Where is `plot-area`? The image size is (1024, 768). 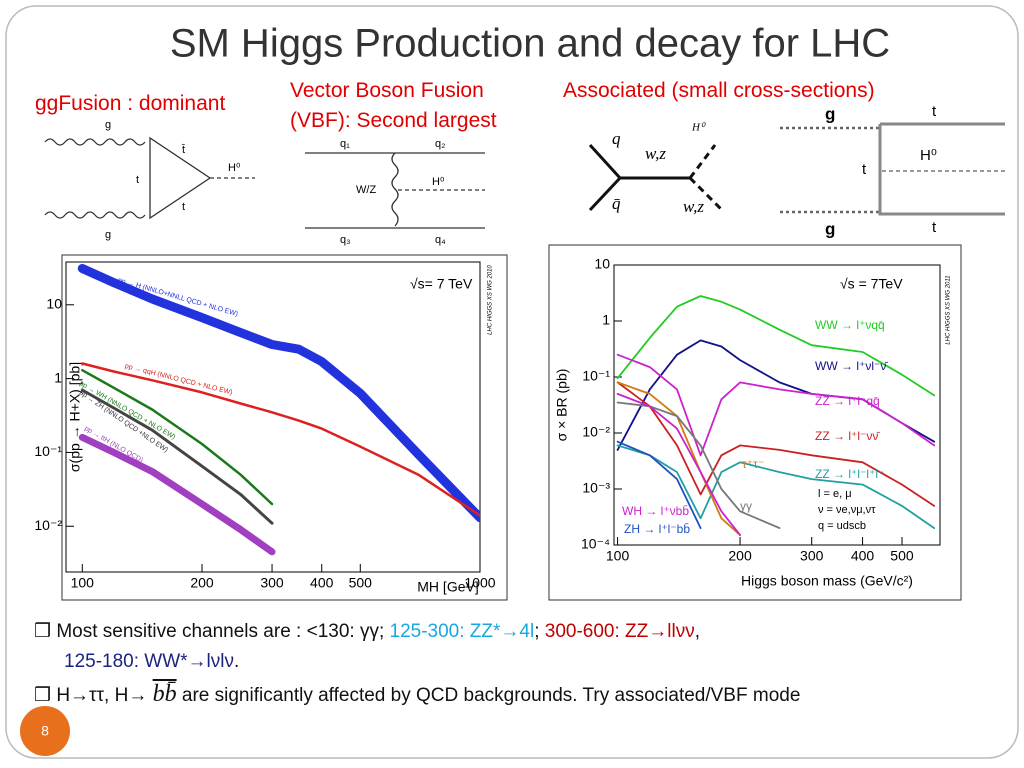 plot-area is located at coordinates (777, 405).